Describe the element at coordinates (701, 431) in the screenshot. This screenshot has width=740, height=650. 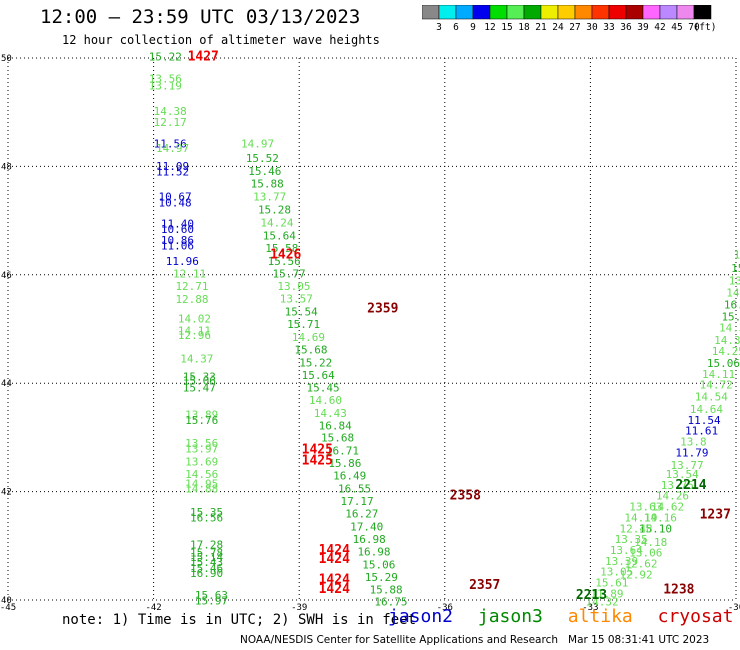
I see `swh-value-label: 11.61` at that location.